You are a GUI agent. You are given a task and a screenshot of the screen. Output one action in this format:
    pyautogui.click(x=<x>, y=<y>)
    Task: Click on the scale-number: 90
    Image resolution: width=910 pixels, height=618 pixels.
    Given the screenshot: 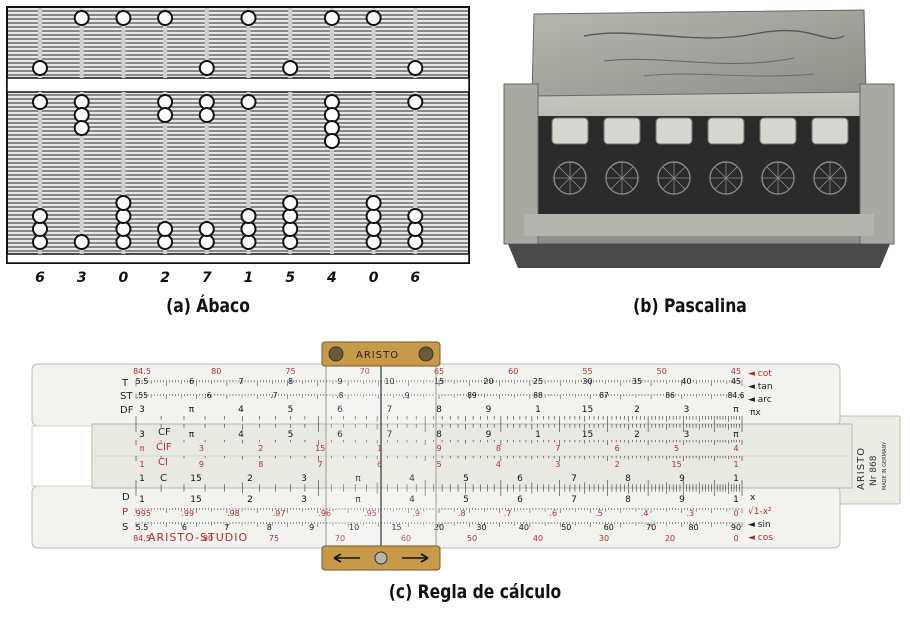 What is the action you would take?
    pyautogui.click(x=736, y=527)
    